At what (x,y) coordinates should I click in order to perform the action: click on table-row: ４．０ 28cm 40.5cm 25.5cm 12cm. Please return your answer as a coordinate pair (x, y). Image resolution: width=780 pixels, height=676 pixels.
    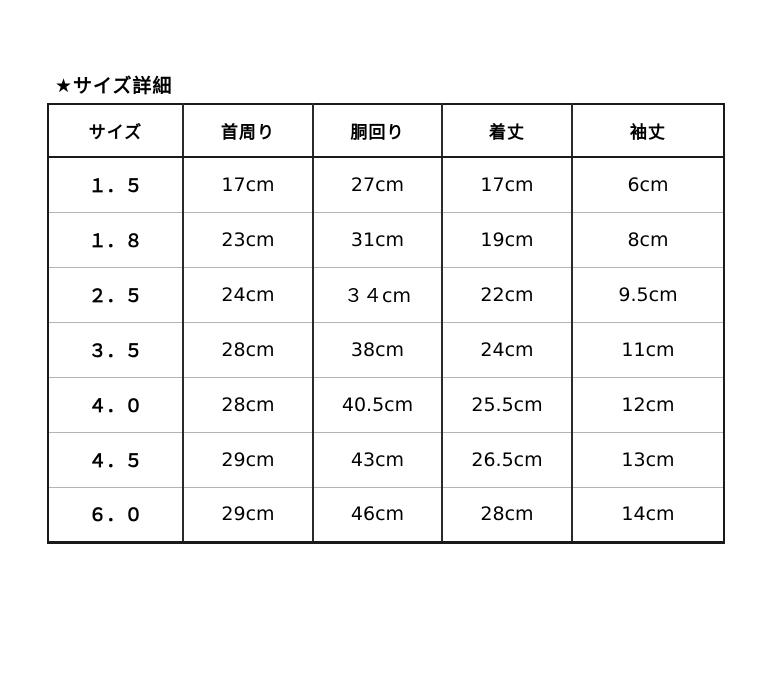
    Looking at the image, I should click on (386, 404).